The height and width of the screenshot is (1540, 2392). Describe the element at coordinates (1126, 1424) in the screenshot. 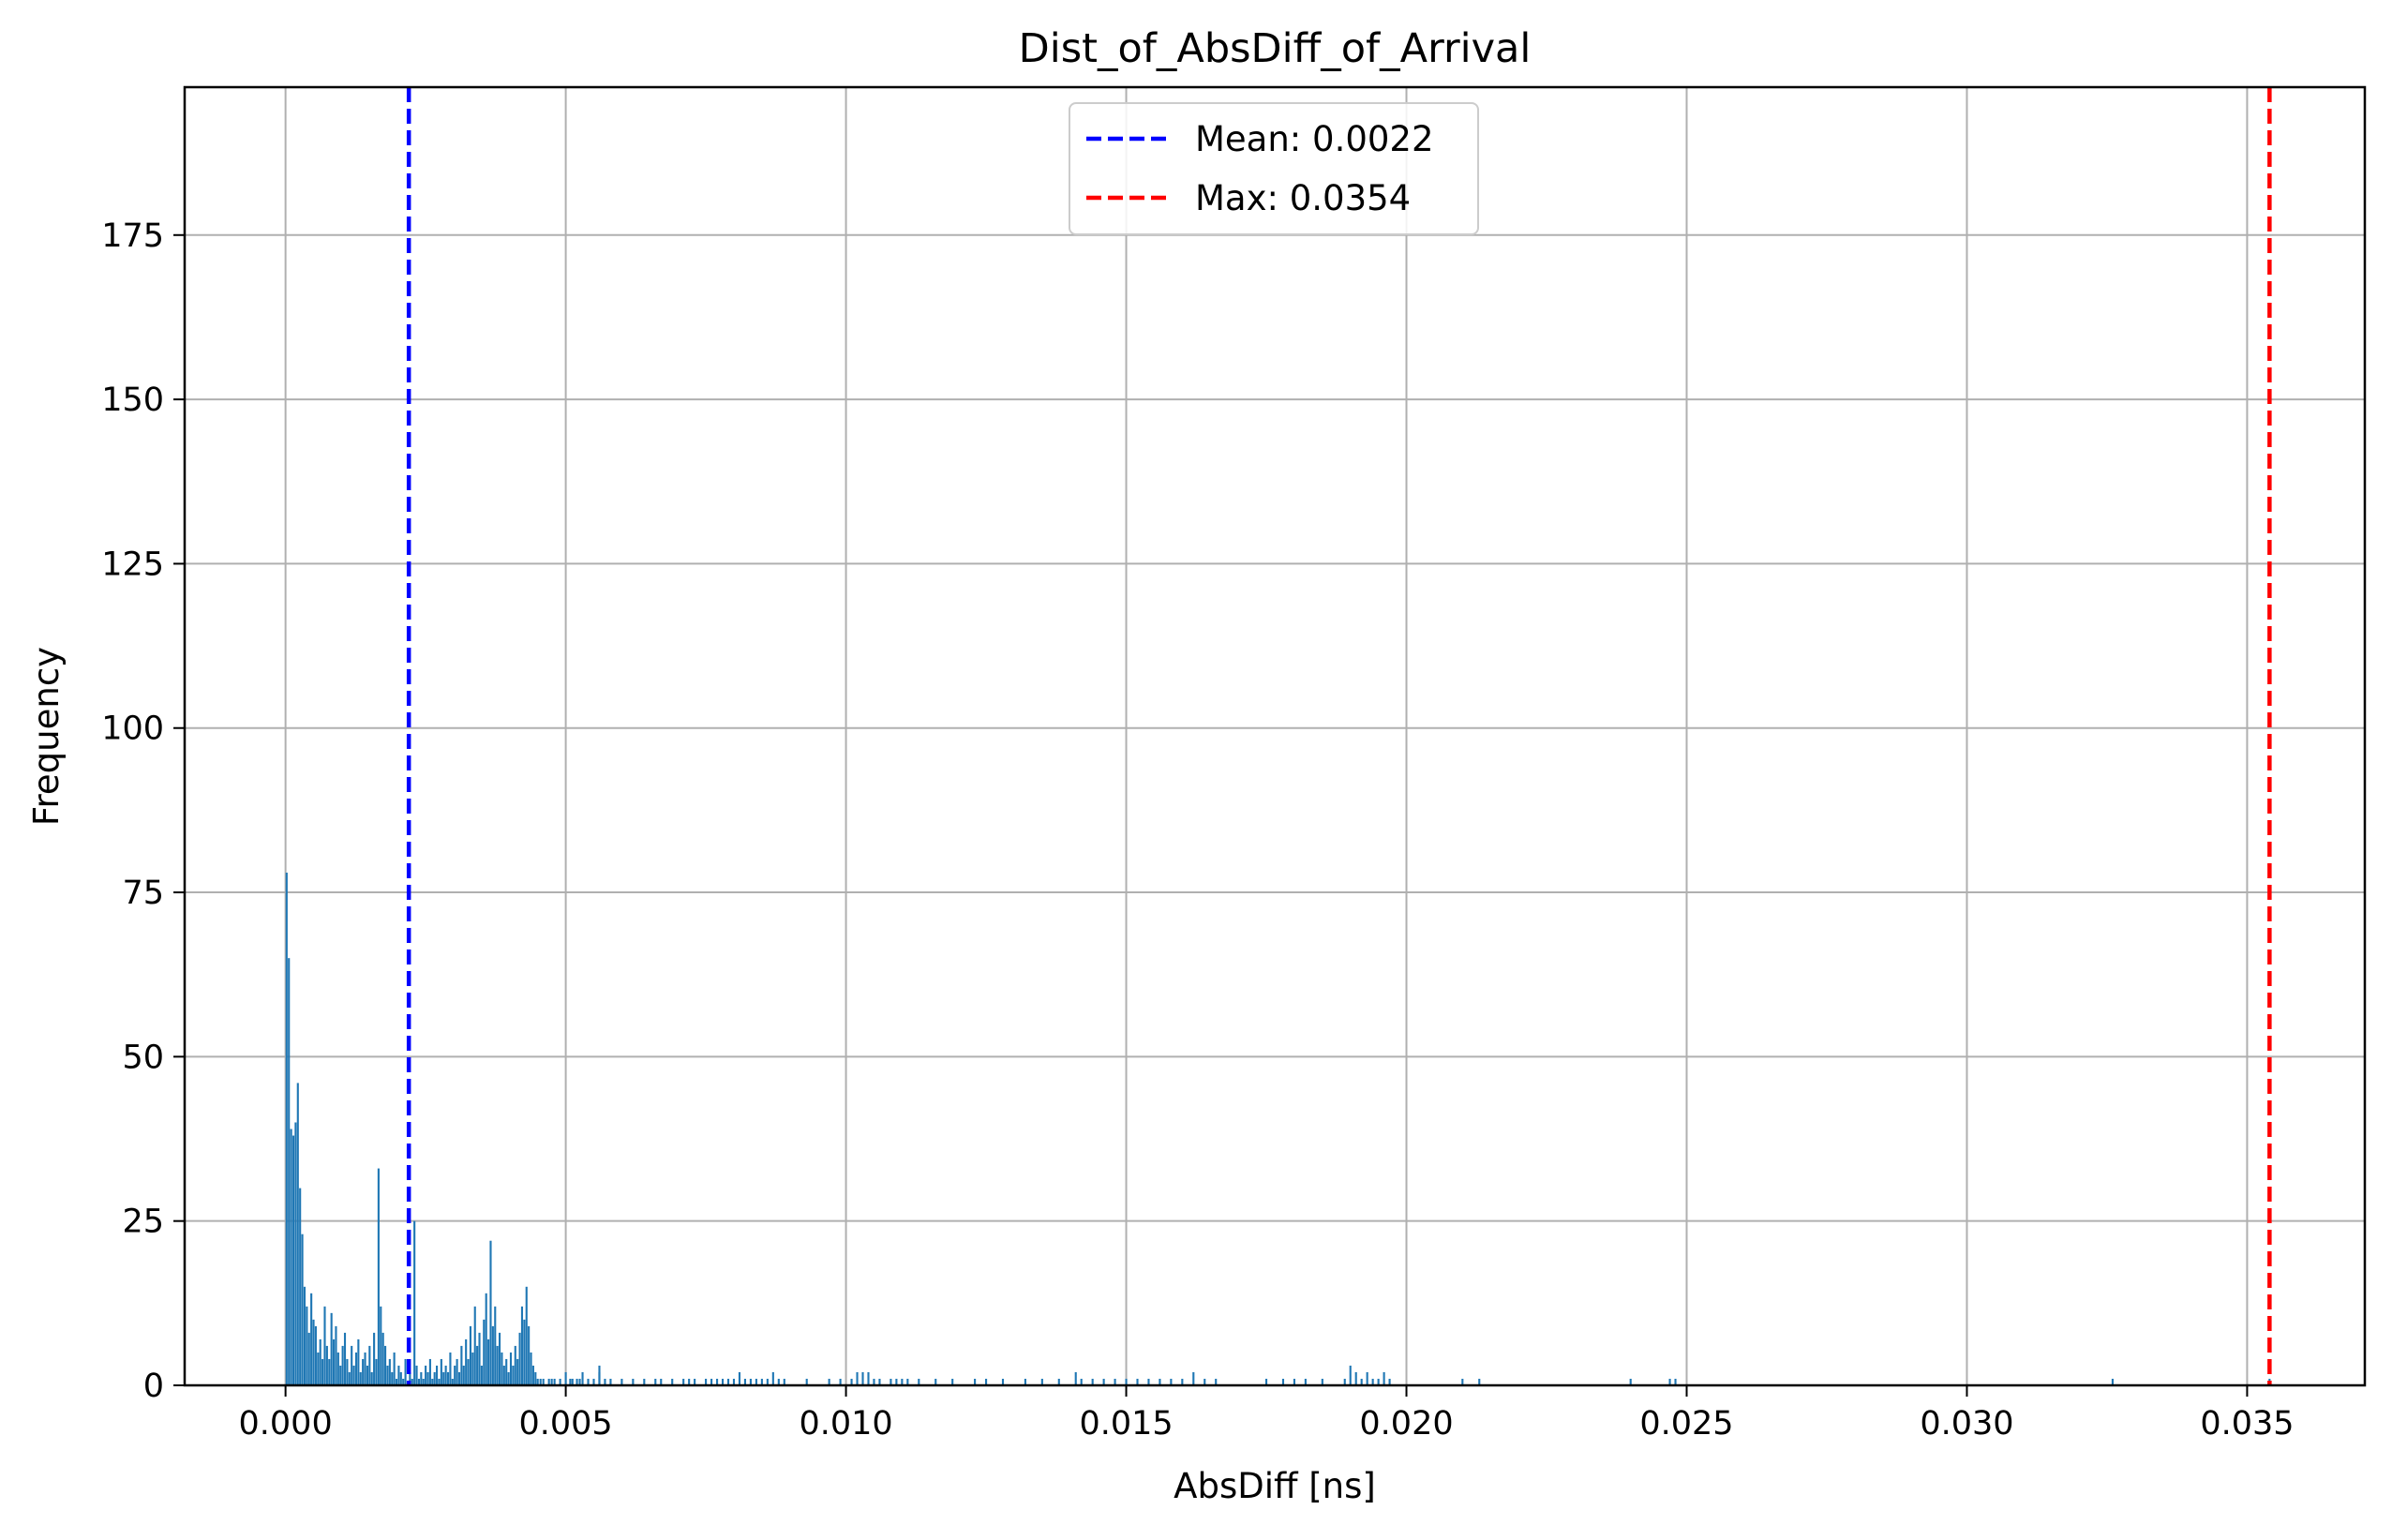

I see `x-tick-label: 0.015` at that location.